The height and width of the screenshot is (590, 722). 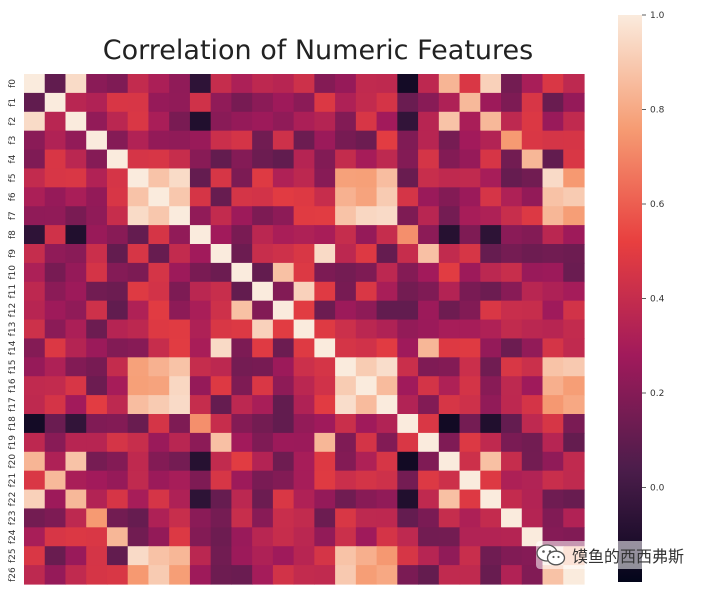 I want to click on row-tick-label: f9, so click(x=13, y=253).